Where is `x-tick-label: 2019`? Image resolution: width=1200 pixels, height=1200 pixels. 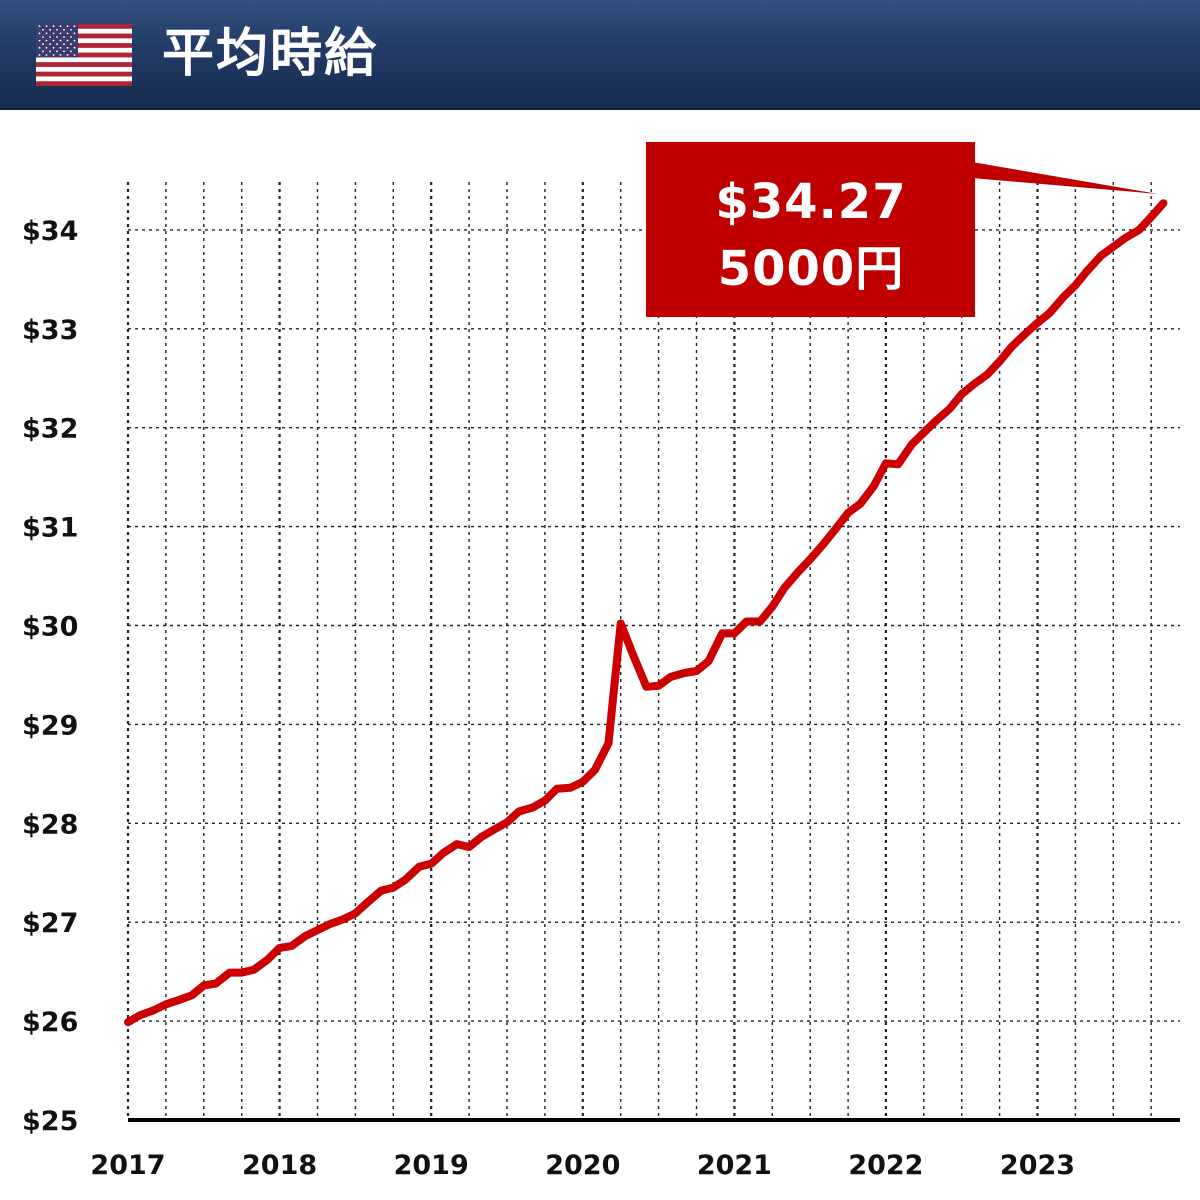 x-tick-label: 2019 is located at coordinates (431, 1165).